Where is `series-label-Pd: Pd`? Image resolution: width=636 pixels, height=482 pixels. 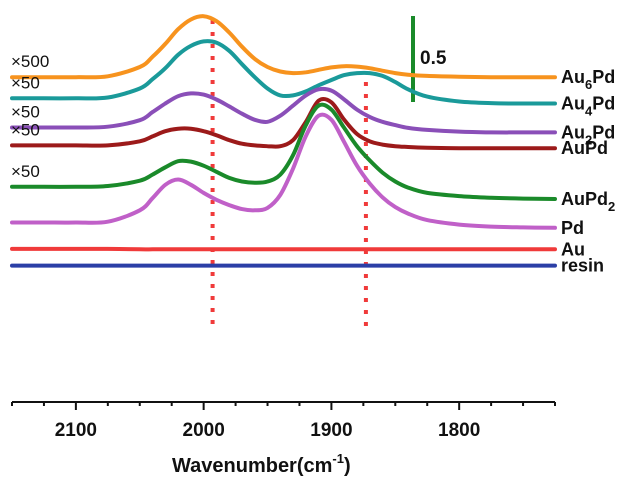
series-label-Pd: Pd is located at coordinates (572, 228).